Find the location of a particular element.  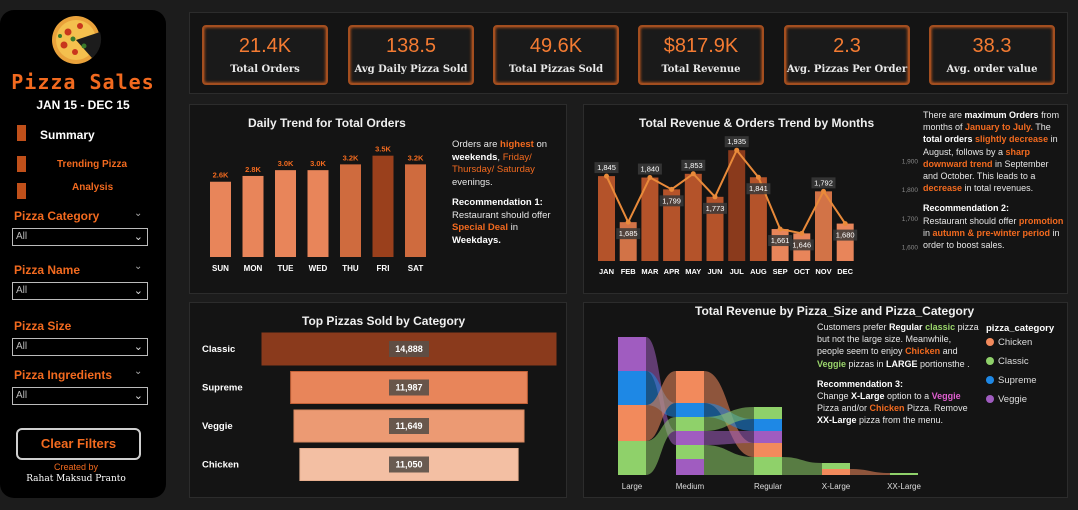

size-axis-label: Medium is located at coordinates (690, 486).